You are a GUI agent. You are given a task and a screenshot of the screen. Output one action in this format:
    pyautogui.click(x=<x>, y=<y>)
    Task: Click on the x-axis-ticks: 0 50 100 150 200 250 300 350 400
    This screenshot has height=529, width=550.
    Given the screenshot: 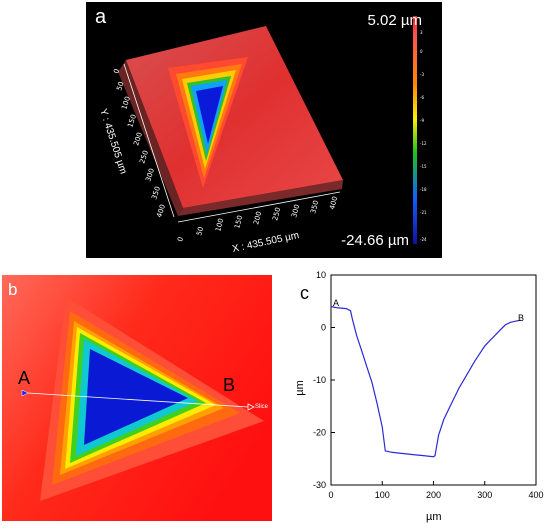 What is the action you would take?
    pyautogui.click(x=257, y=219)
    